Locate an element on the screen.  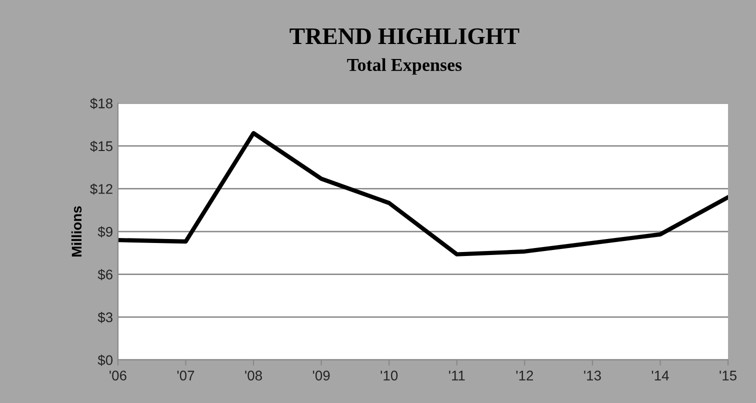
x-tick-label: '09 is located at coordinates (321, 375).